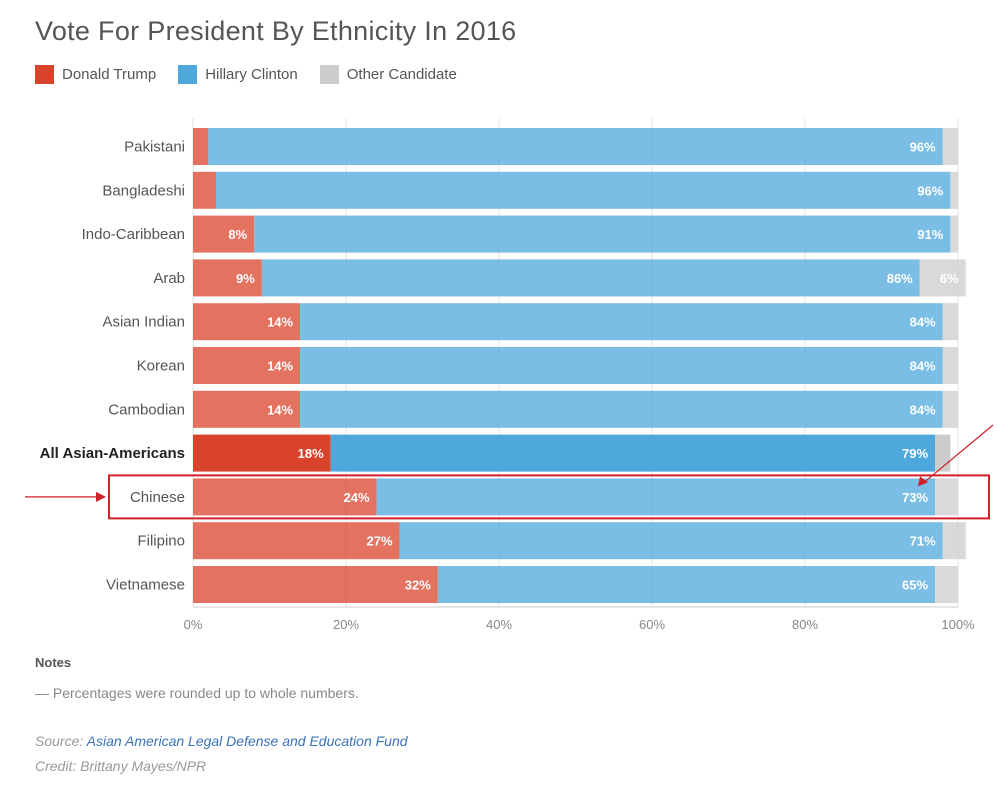 Image resolution: width=997 pixels, height=785 pixels. I want to click on chart-title: Vote For President By Ethnicity In 2016, so click(276, 31).